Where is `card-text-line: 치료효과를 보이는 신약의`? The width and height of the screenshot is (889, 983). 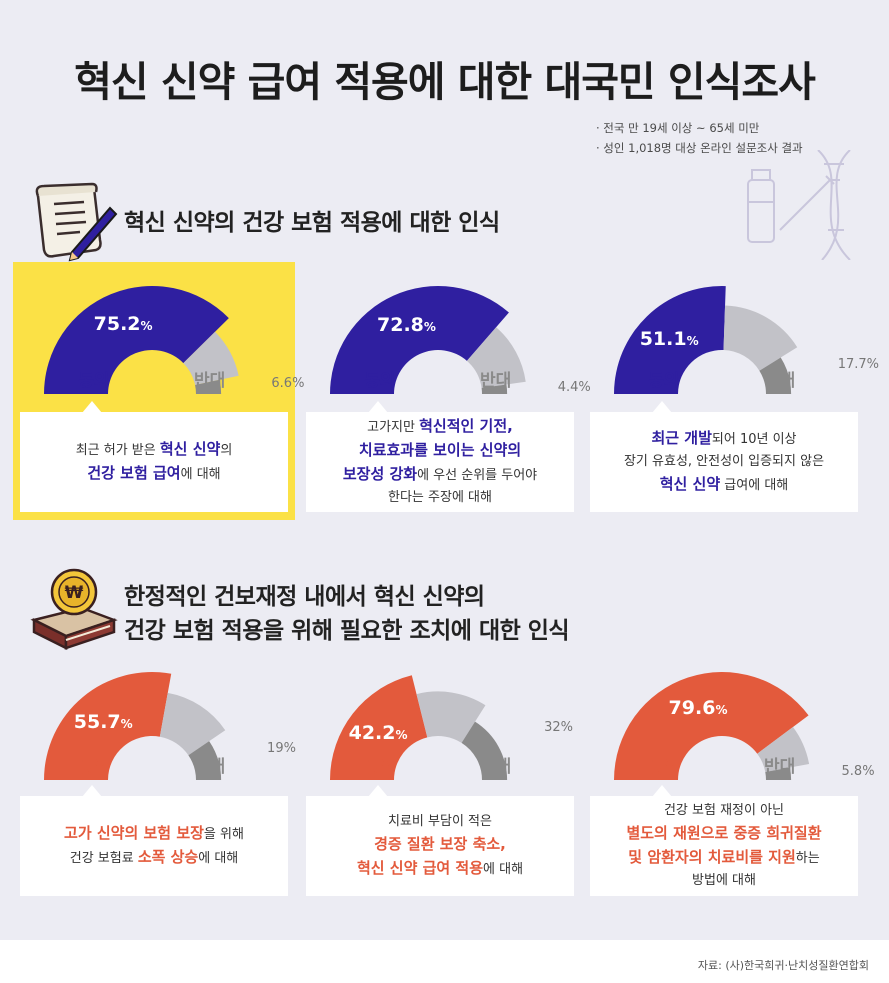
card-text-line: 치료효과를 보이는 신약의 is located at coordinates (440, 451).